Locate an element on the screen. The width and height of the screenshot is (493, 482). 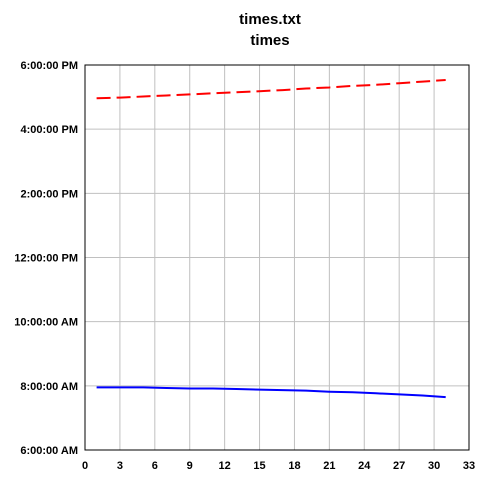
chart-subtitle: times is located at coordinates (269, 40).